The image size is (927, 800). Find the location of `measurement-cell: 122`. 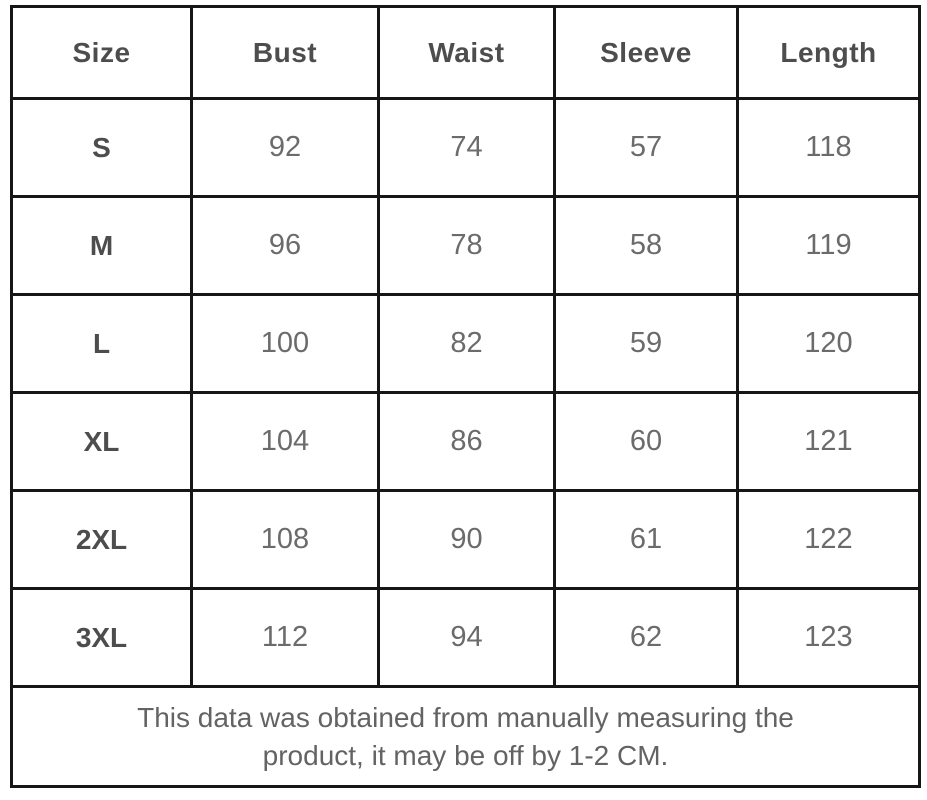

measurement-cell: 122 is located at coordinates (828, 539).